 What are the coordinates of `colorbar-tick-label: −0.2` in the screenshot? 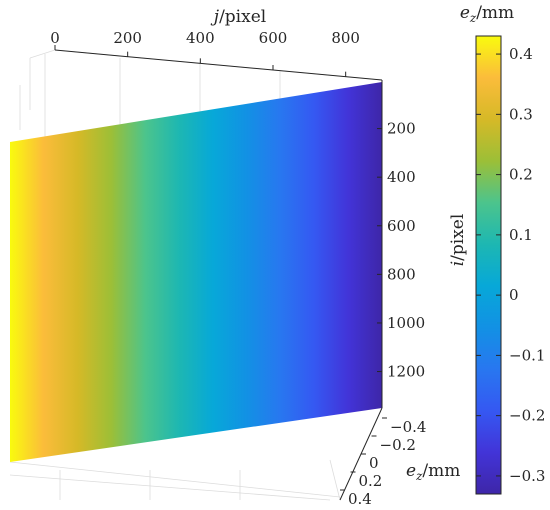 It's located at (527, 416).